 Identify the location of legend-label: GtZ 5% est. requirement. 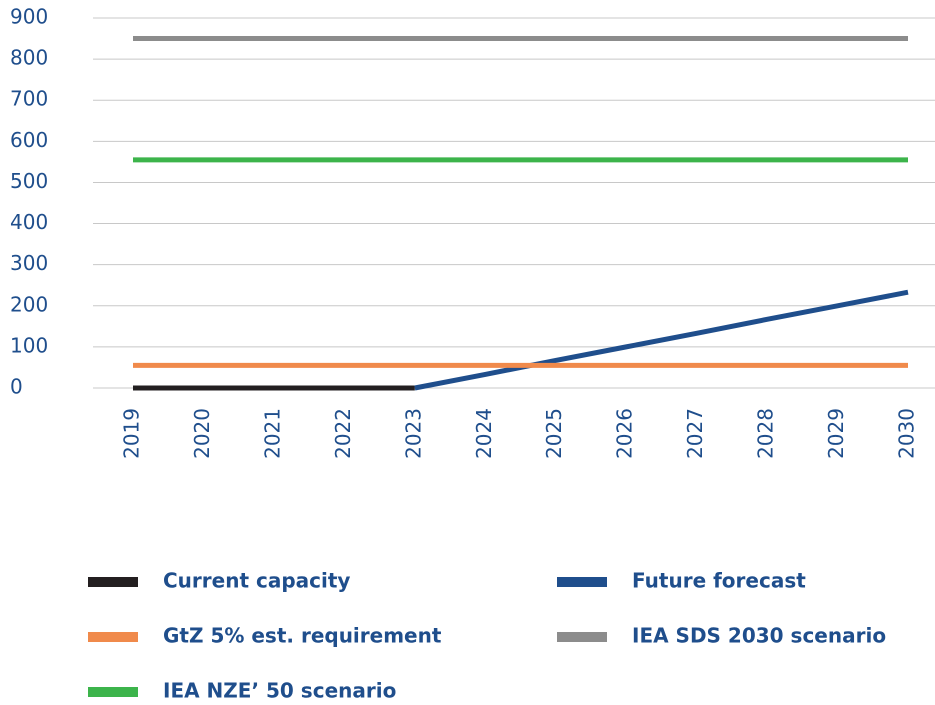
(302, 636).